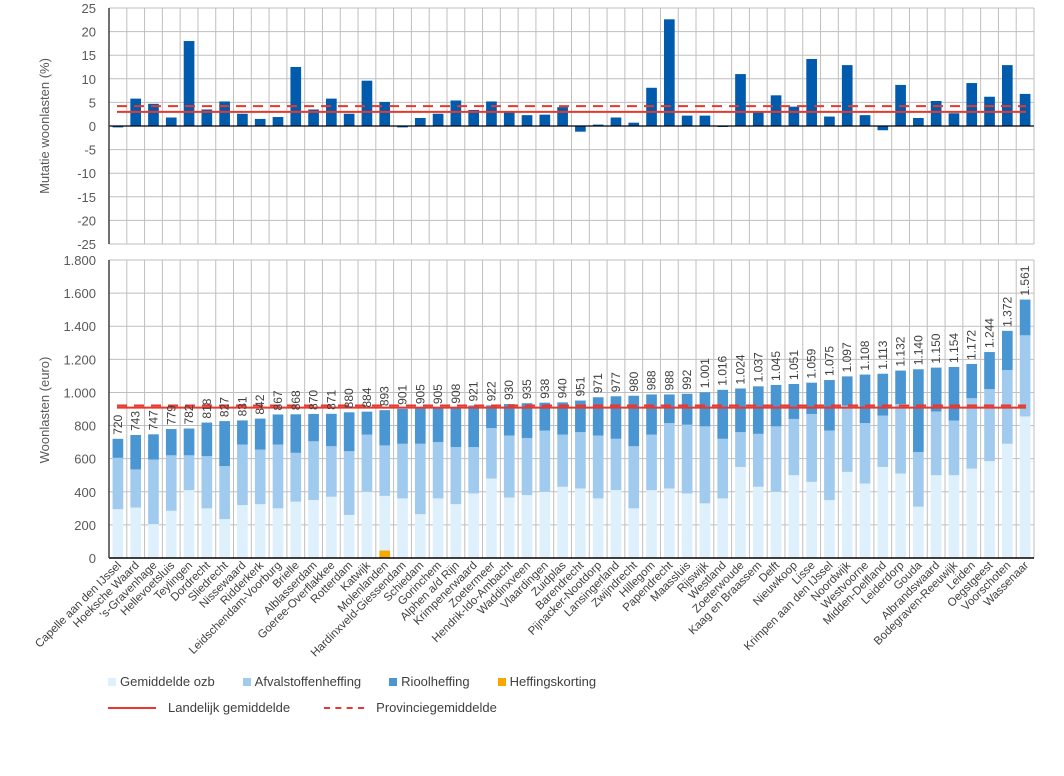  Describe the element at coordinates (438, 394) in the screenshot. I see `data-label-total: 905` at that location.